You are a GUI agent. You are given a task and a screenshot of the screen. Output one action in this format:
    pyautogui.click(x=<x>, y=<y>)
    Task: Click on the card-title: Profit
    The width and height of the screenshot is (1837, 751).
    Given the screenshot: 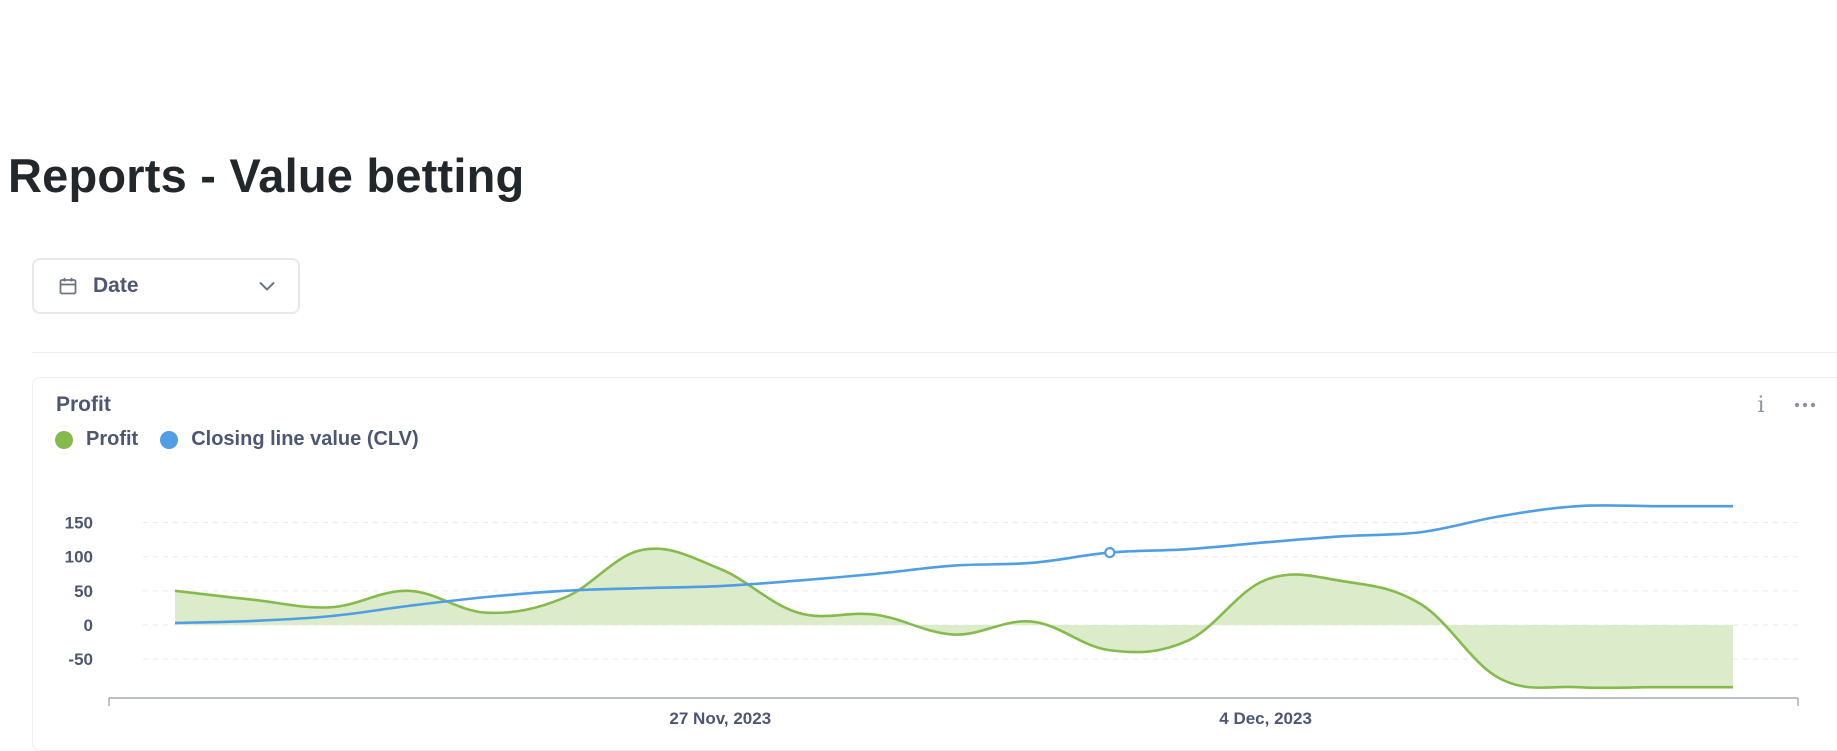 What is the action you would take?
    pyautogui.click(x=83, y=404)
    